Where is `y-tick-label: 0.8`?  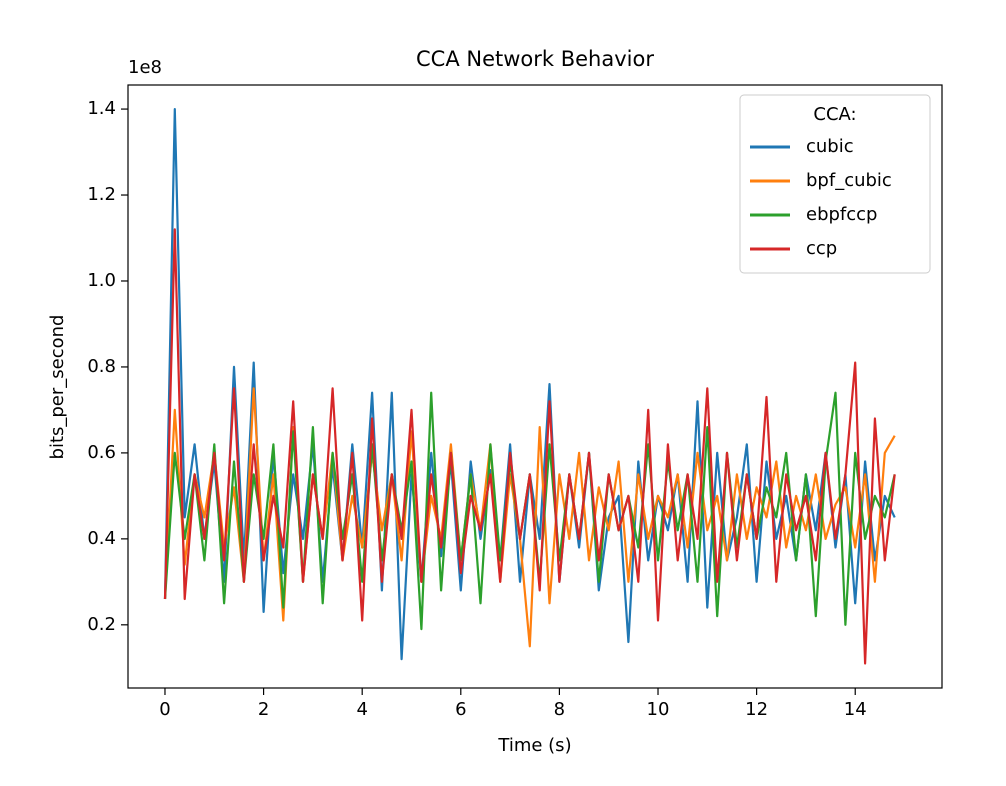
y-tick-label: 0.8 is located at coordinates (101, 366).